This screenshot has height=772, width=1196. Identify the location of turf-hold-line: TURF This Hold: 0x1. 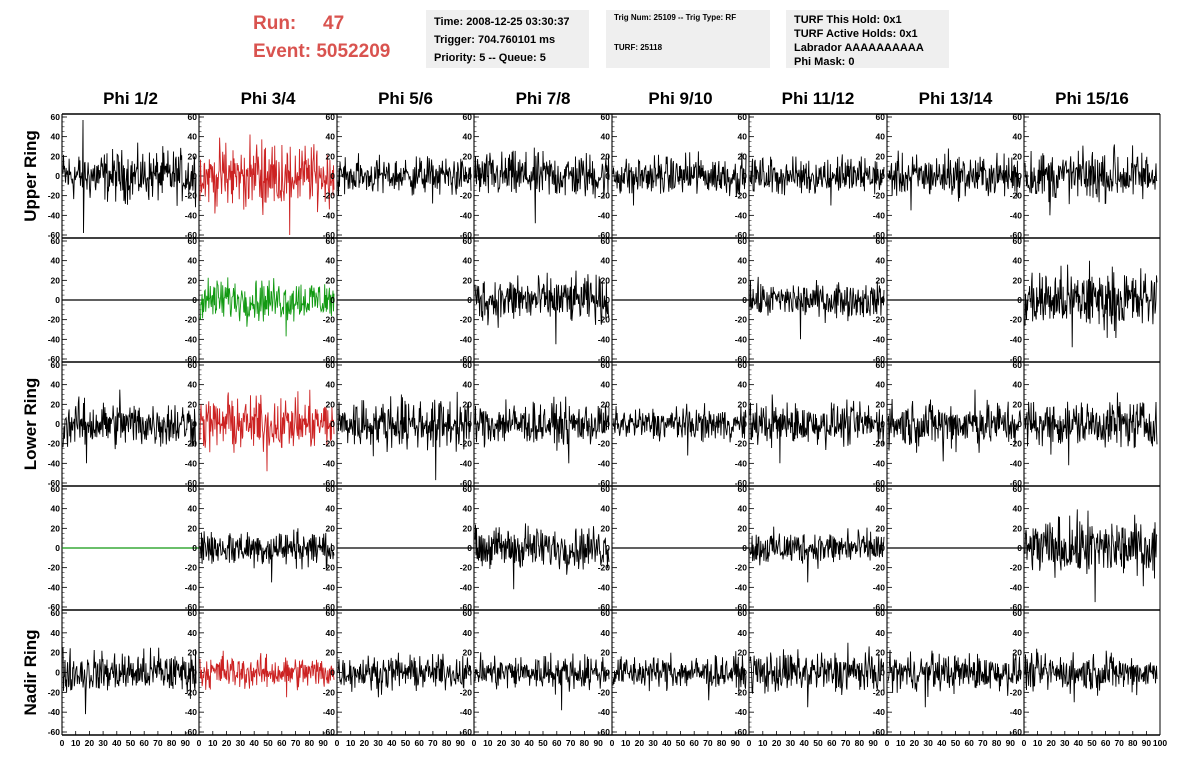
(848, 20).